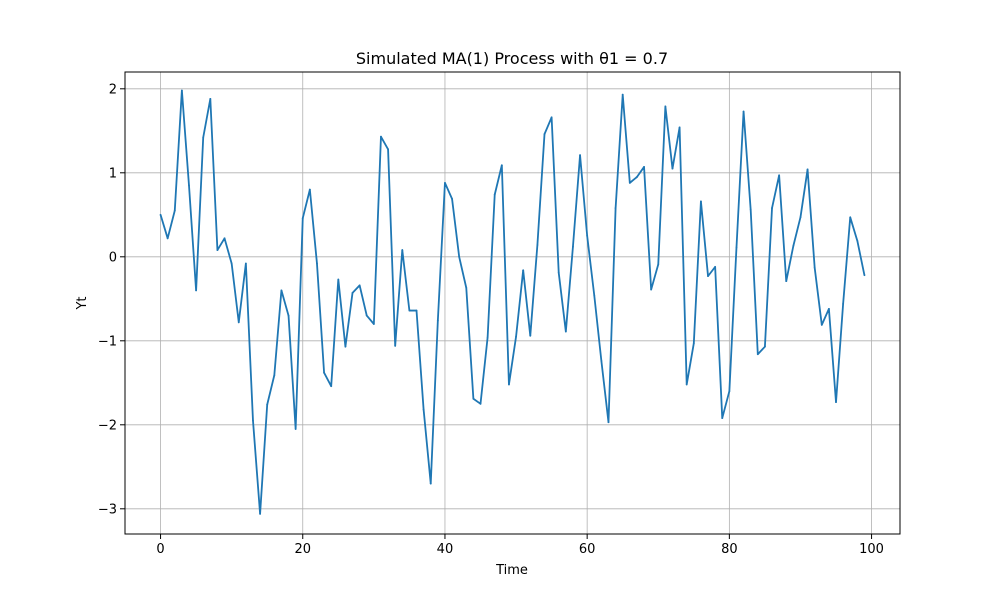 Image resolution: width=1000 pixels, height=604 pixels. What do you see at coordinates (445, 549) in the screenshot?
I see `x-tick-label: 40` at bounding box center [445, 549].